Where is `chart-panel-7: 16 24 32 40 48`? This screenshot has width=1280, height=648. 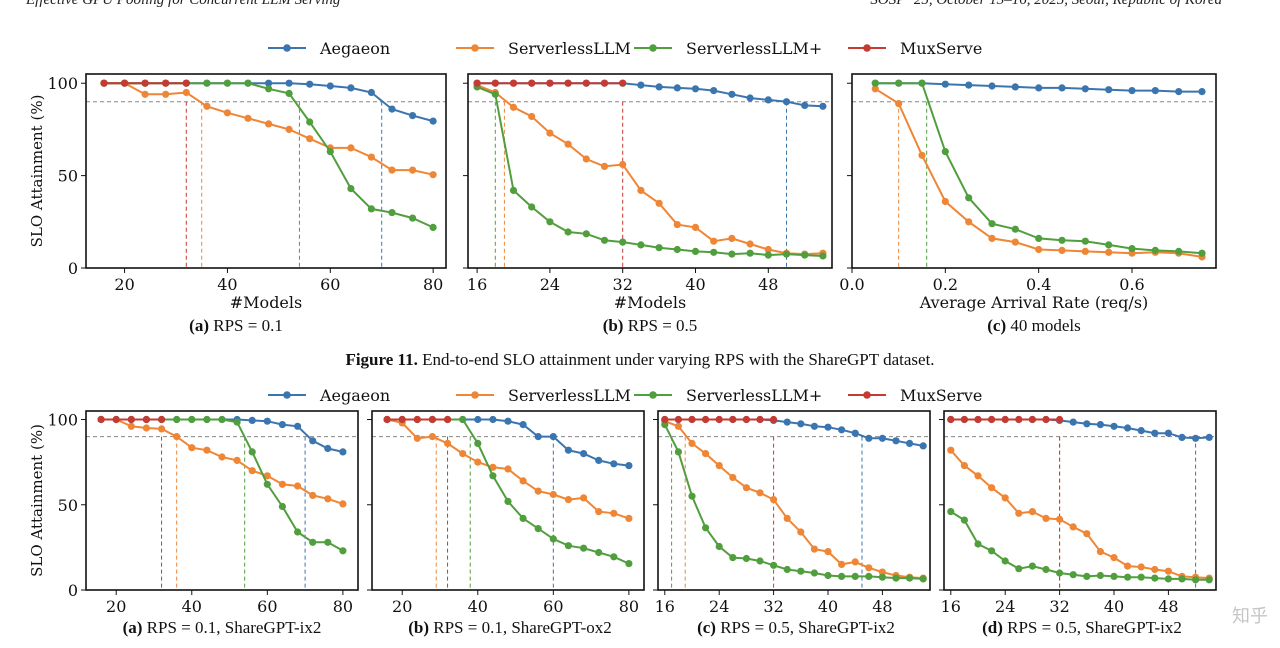
chart-panel-7: 16 24 32 40 48 is located at coordinates (1078, 513).